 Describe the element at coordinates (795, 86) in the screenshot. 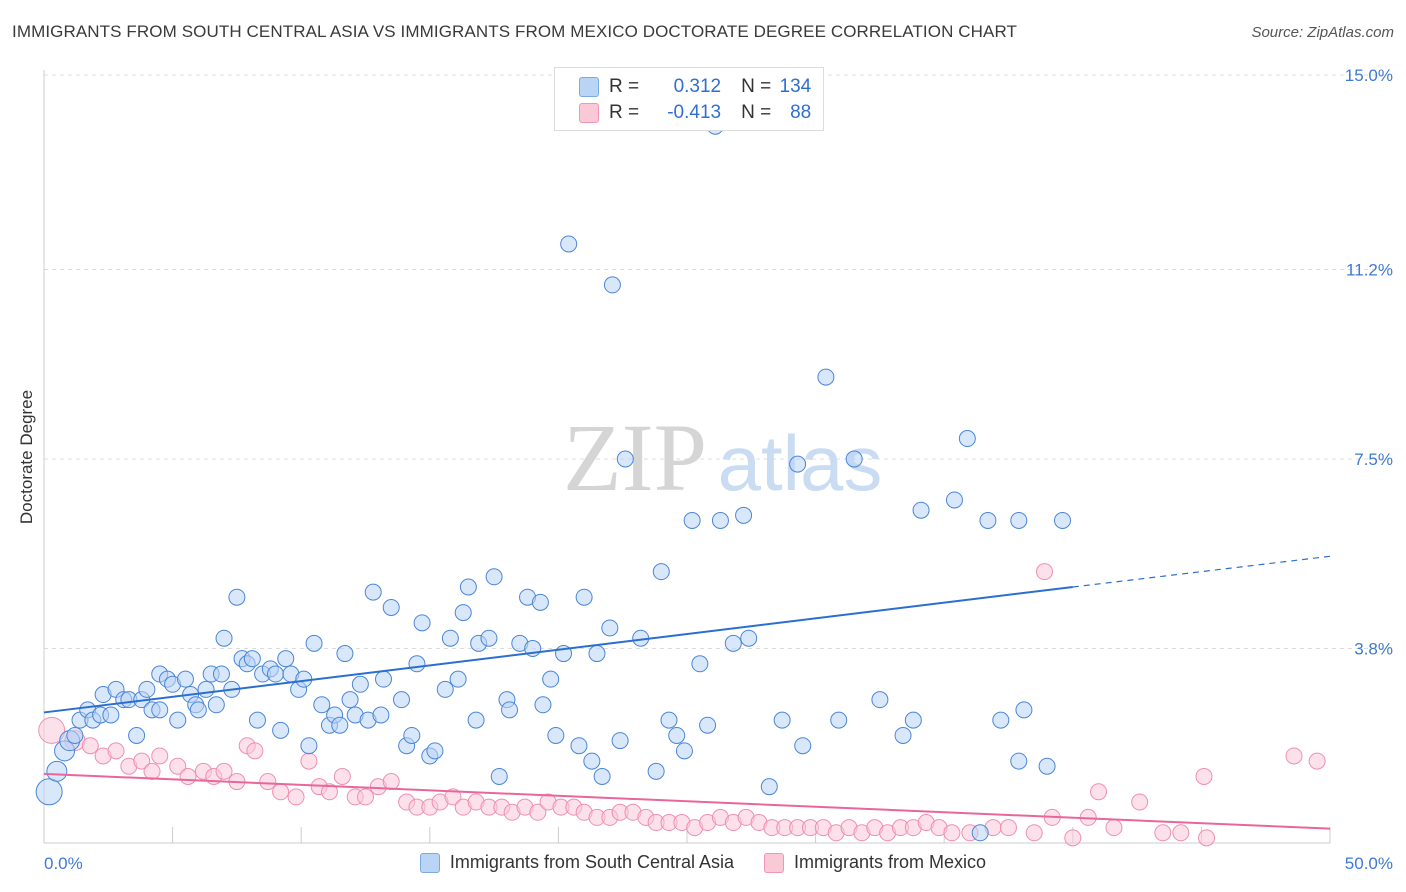

I see `n-value: 134` at that location.